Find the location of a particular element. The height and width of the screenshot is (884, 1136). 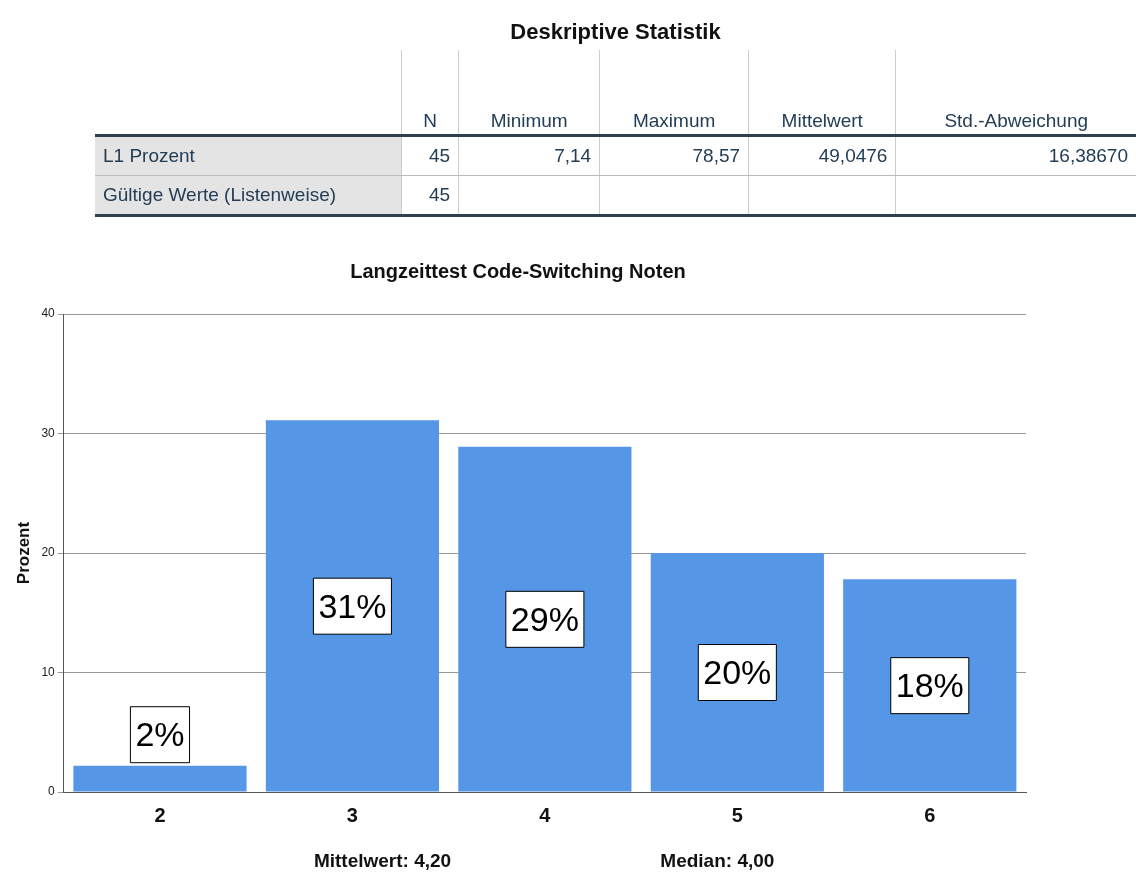

y-axis-title: Prozent is located at coordinates (23, 553).